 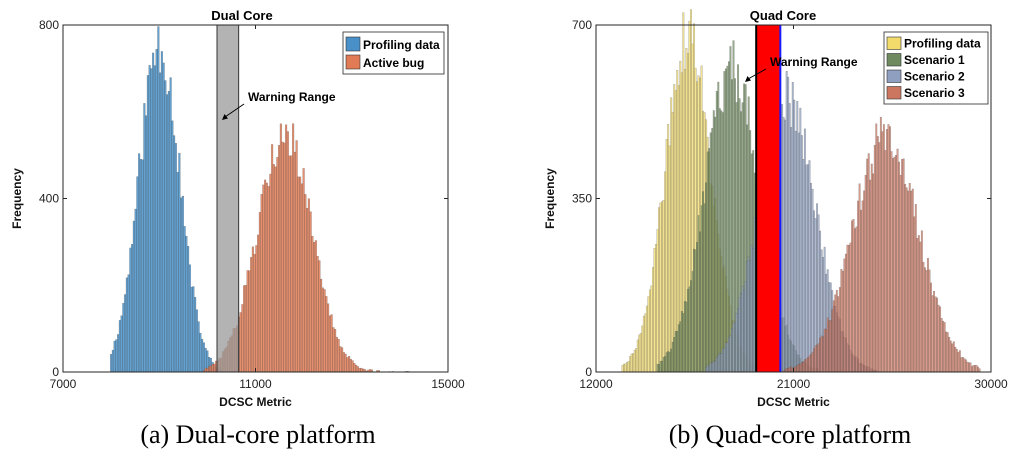 I want to click on x-tick-label: 12000, so click(x=596, y=384).